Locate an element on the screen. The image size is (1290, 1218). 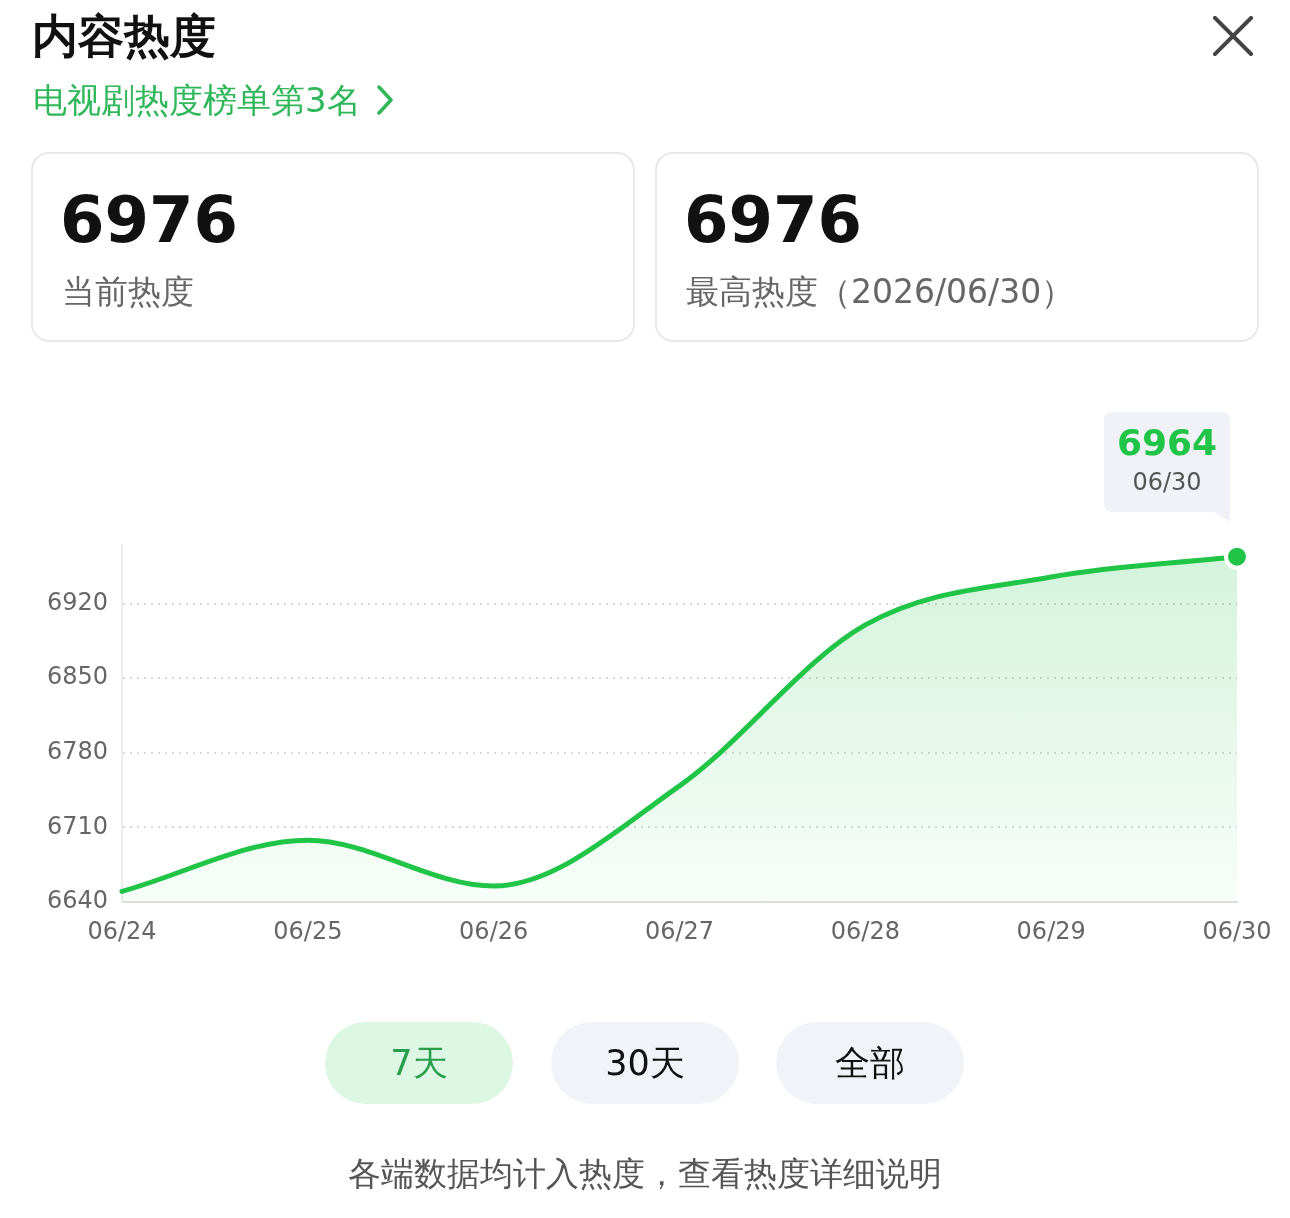
x-tick-label: 06/25 is located at coordinates (308, 930).